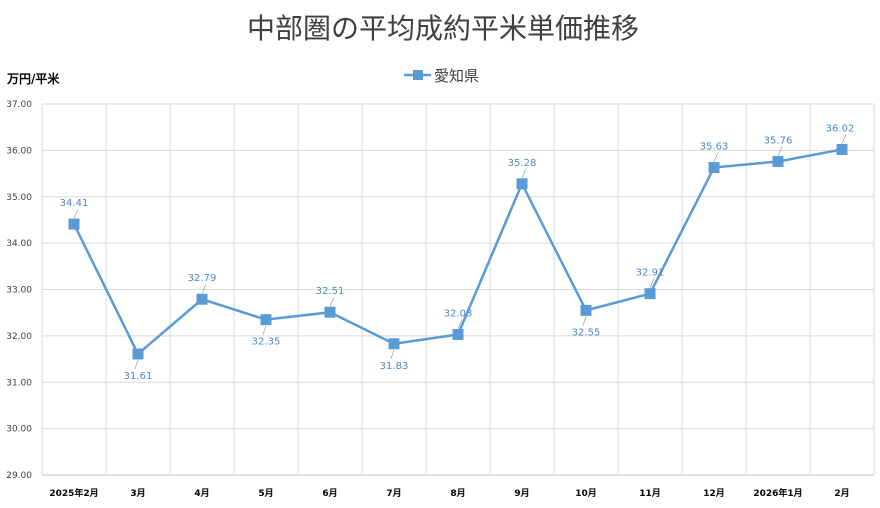  What do you see at coordinates (33, 78) in the screenshot?
I see `y-axis-unit-label: 万円/平米` at bounding box center [33, 78].